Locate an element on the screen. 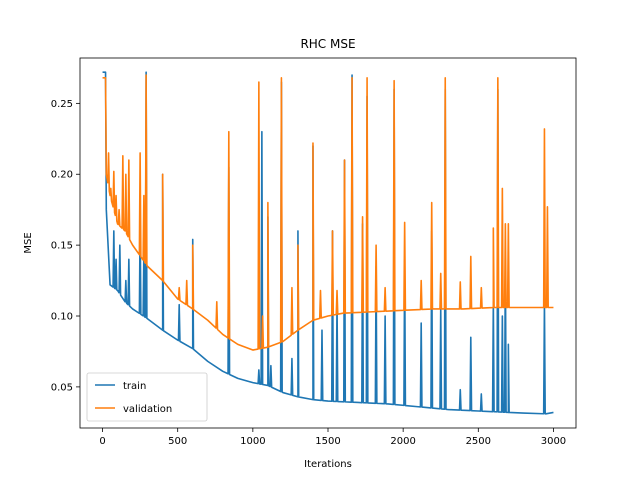  x-tick-label: 500 is located at coordinates (177, 441).